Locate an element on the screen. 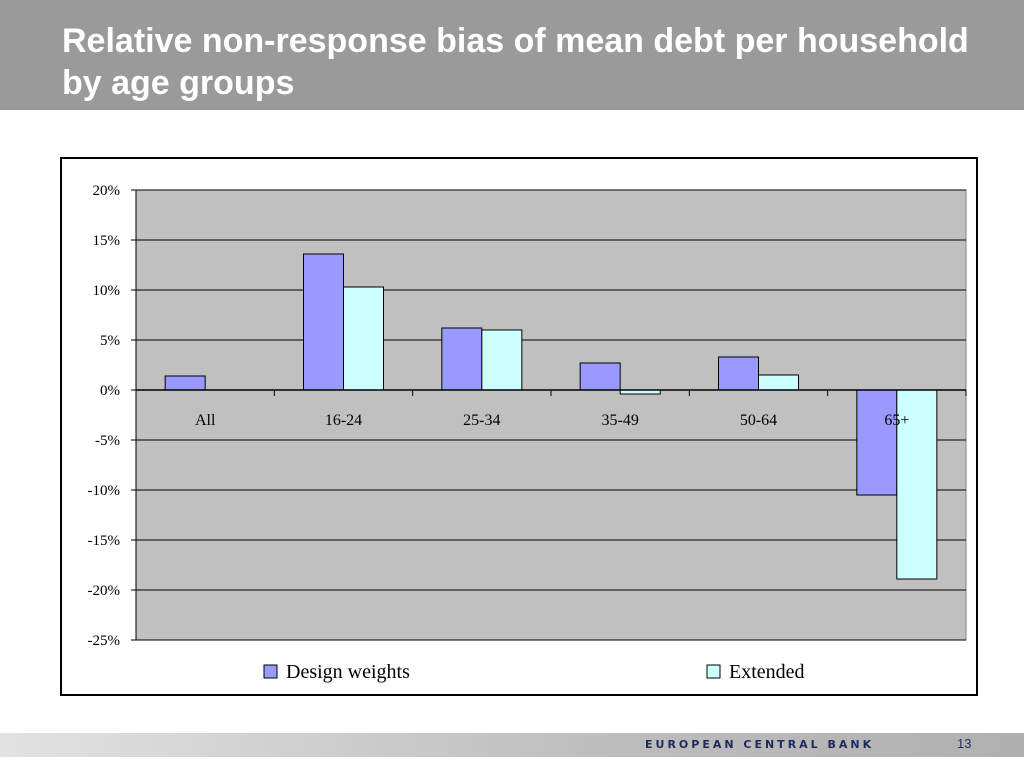 Image resolution: width=1024 pixels, height=768 pixels. footer-bar is located at coordinates (512, 745).